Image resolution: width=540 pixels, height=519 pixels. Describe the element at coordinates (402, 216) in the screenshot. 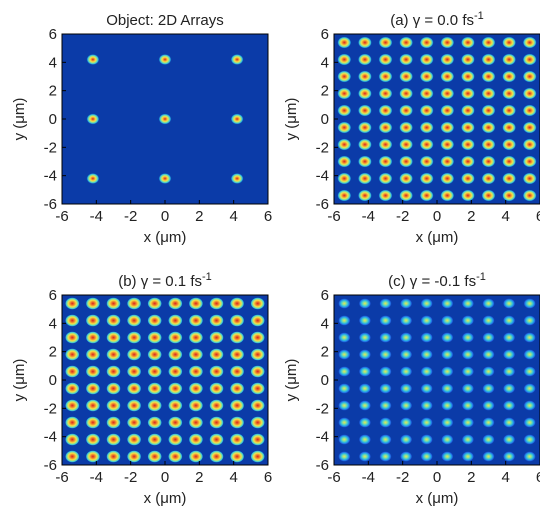

I see `x-tick-label: -2` at that location.